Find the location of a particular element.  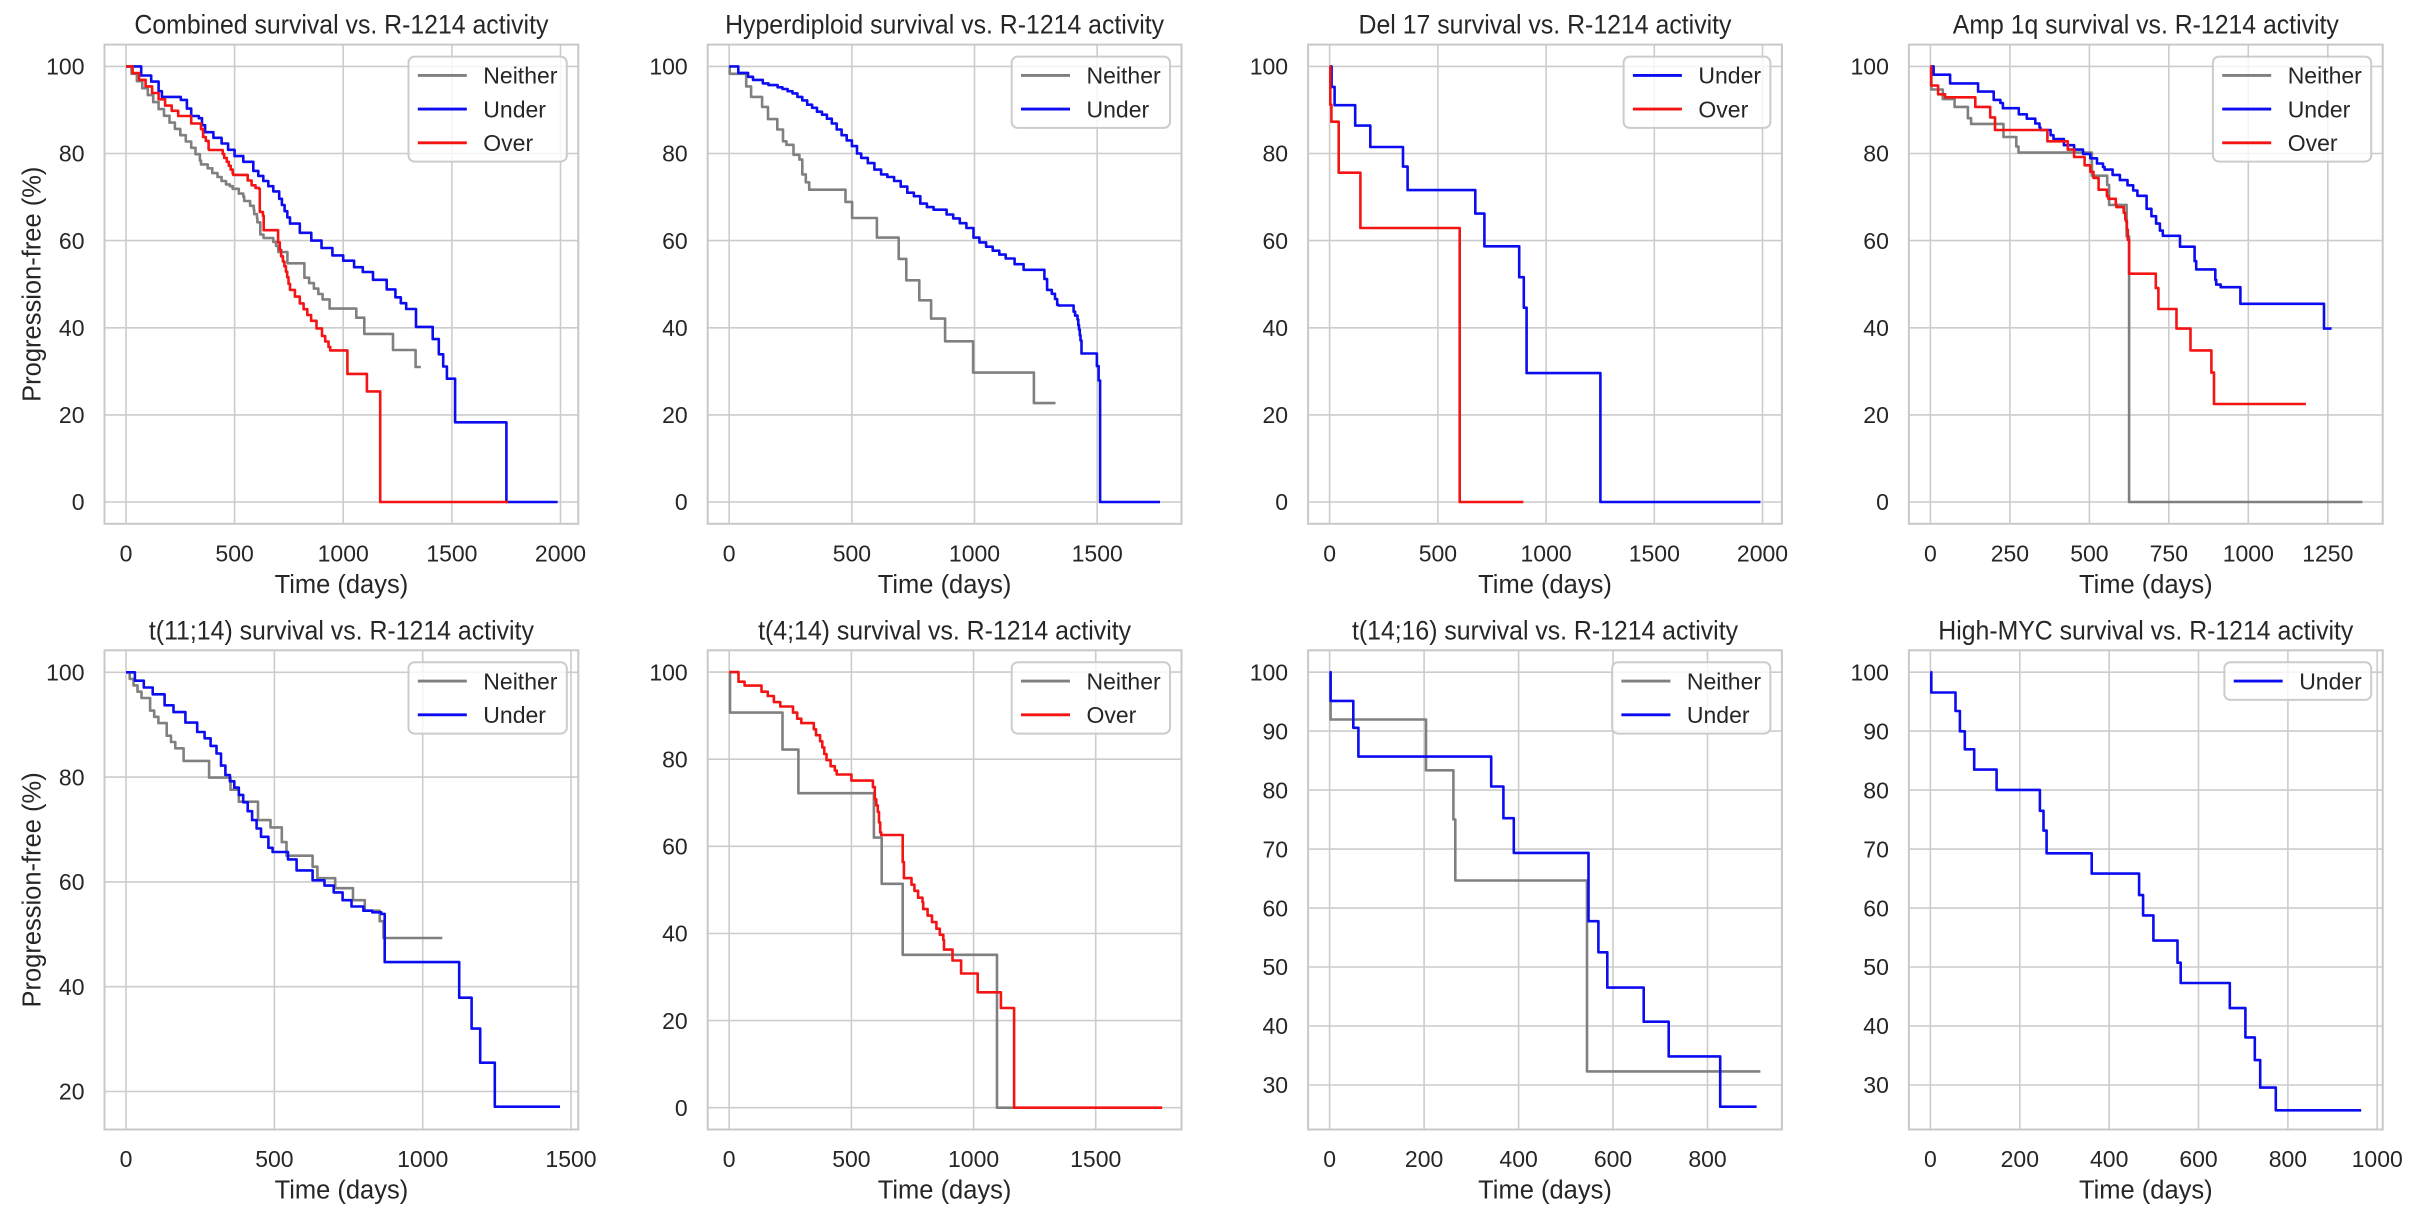

svg-text: 400 is located at coordinates (2109, 1159).